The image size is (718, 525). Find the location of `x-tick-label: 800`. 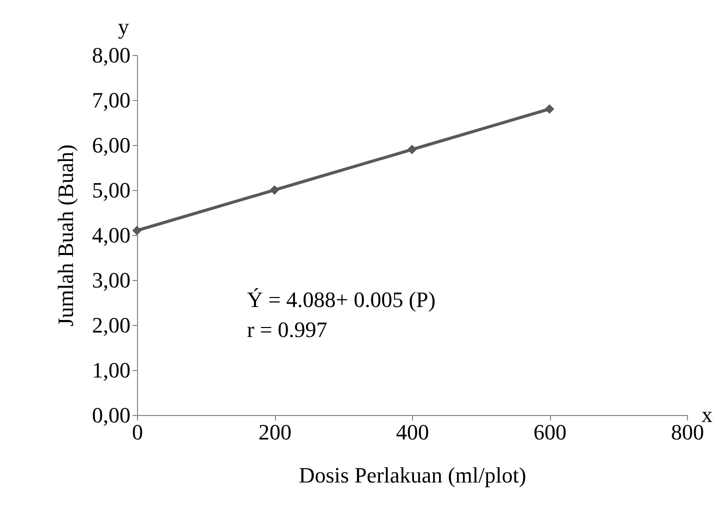

x-tick-label: 800 is located at coordinates (687, 432).